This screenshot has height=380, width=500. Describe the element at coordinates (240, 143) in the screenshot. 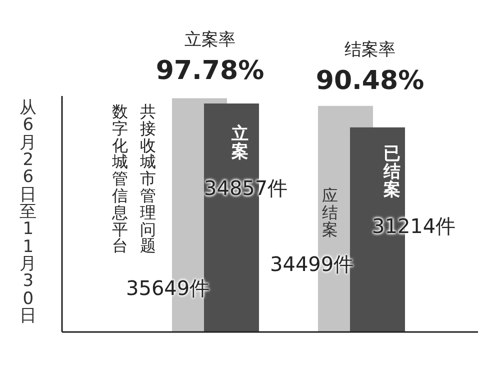

I see `annotation: 立案` at that location.